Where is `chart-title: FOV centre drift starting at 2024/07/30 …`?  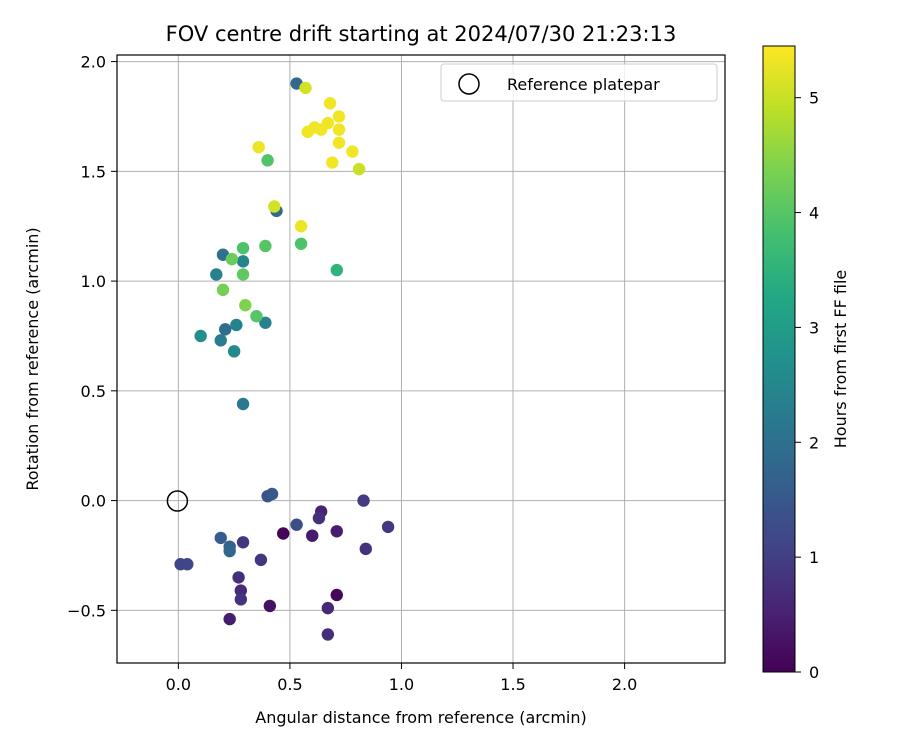 chart-title: FOV centre drift starting at 2024/07/30 … is located at coordinates (421, 34).